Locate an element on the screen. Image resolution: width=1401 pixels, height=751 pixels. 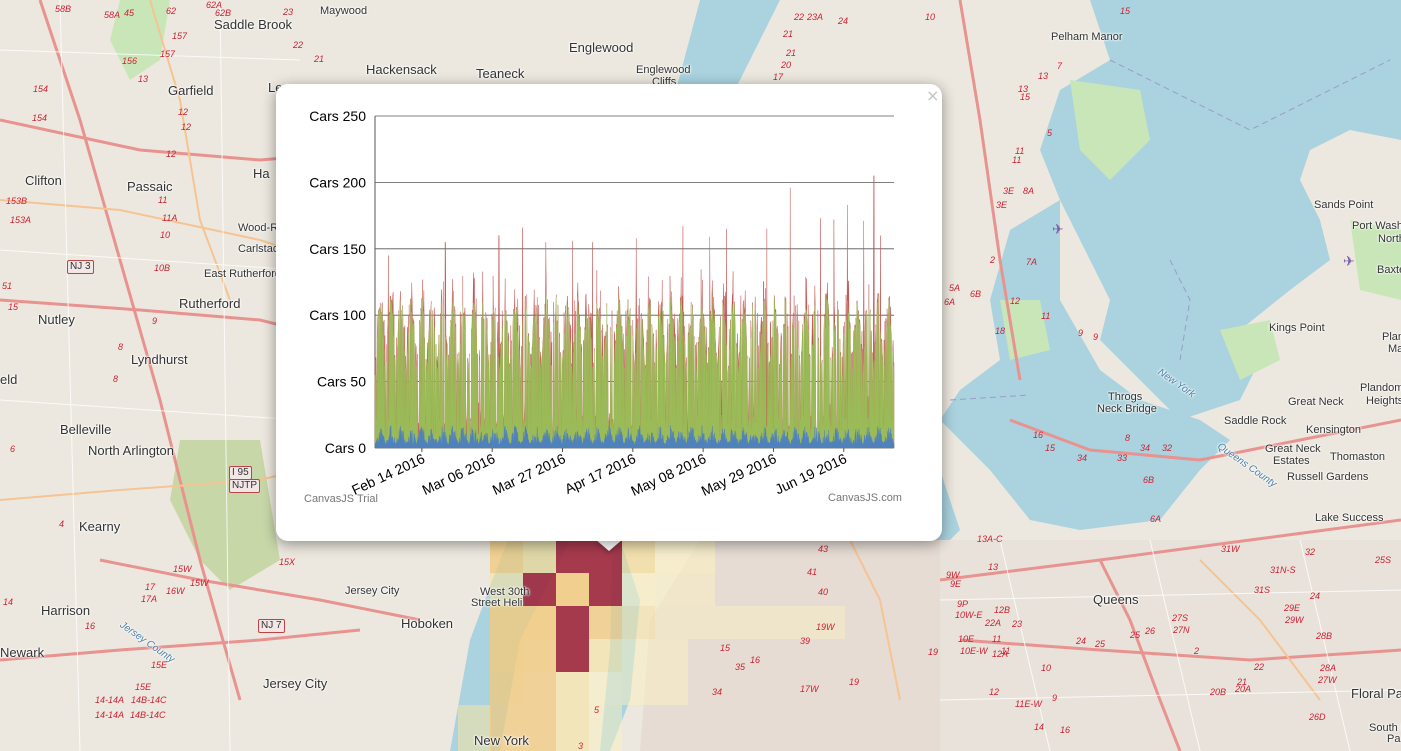
place-label: Maywood is located at coordinates (344, 11).